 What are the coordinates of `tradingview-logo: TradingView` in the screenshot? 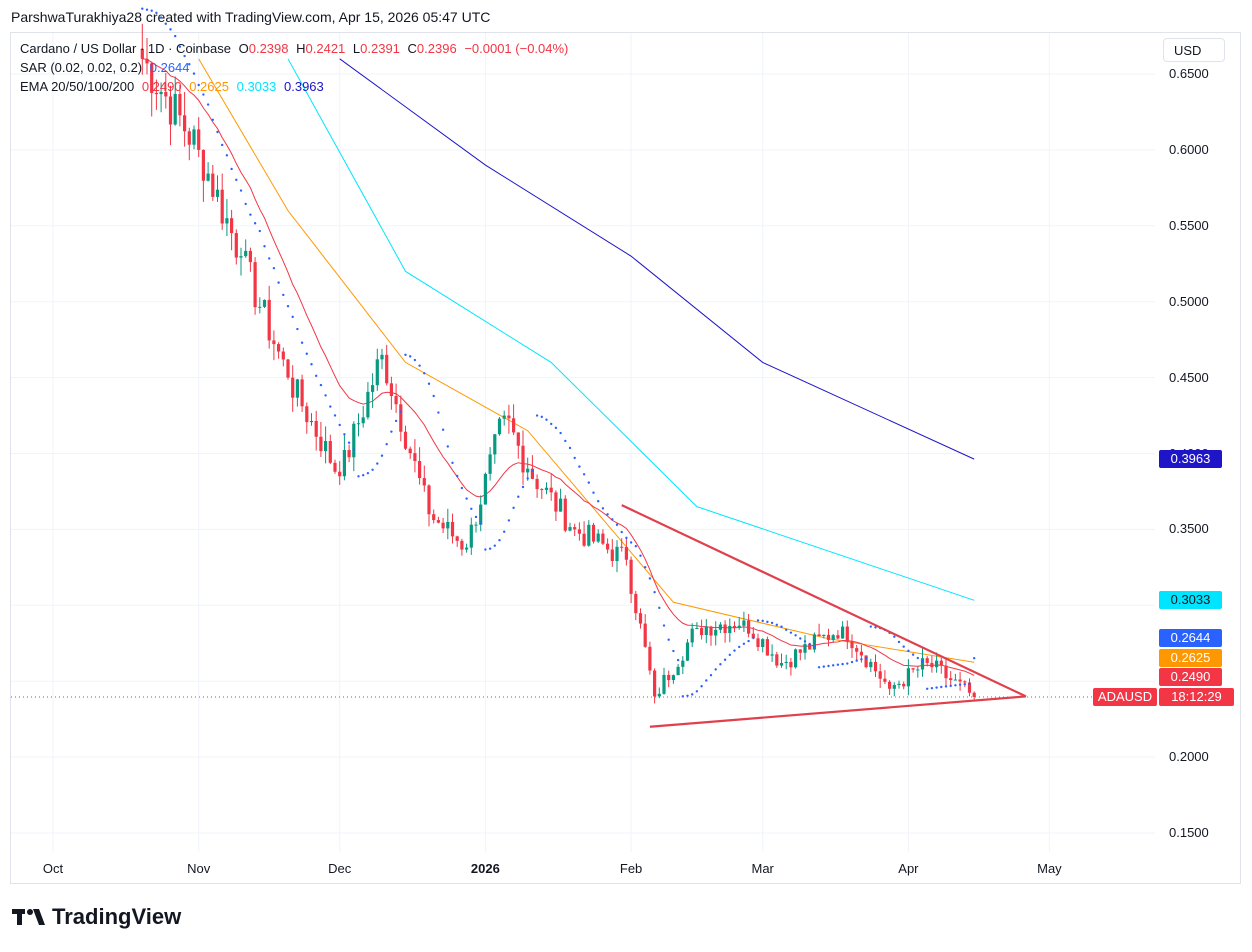 It's located at (96, 917).